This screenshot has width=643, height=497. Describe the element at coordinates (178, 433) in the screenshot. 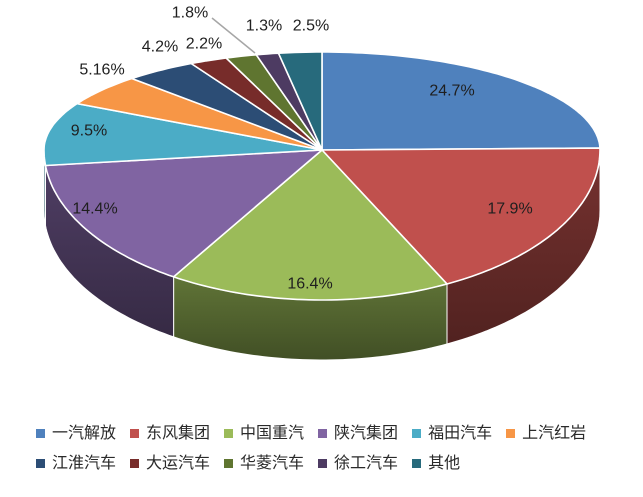

I see `legend-label: 东风集团` at that location.